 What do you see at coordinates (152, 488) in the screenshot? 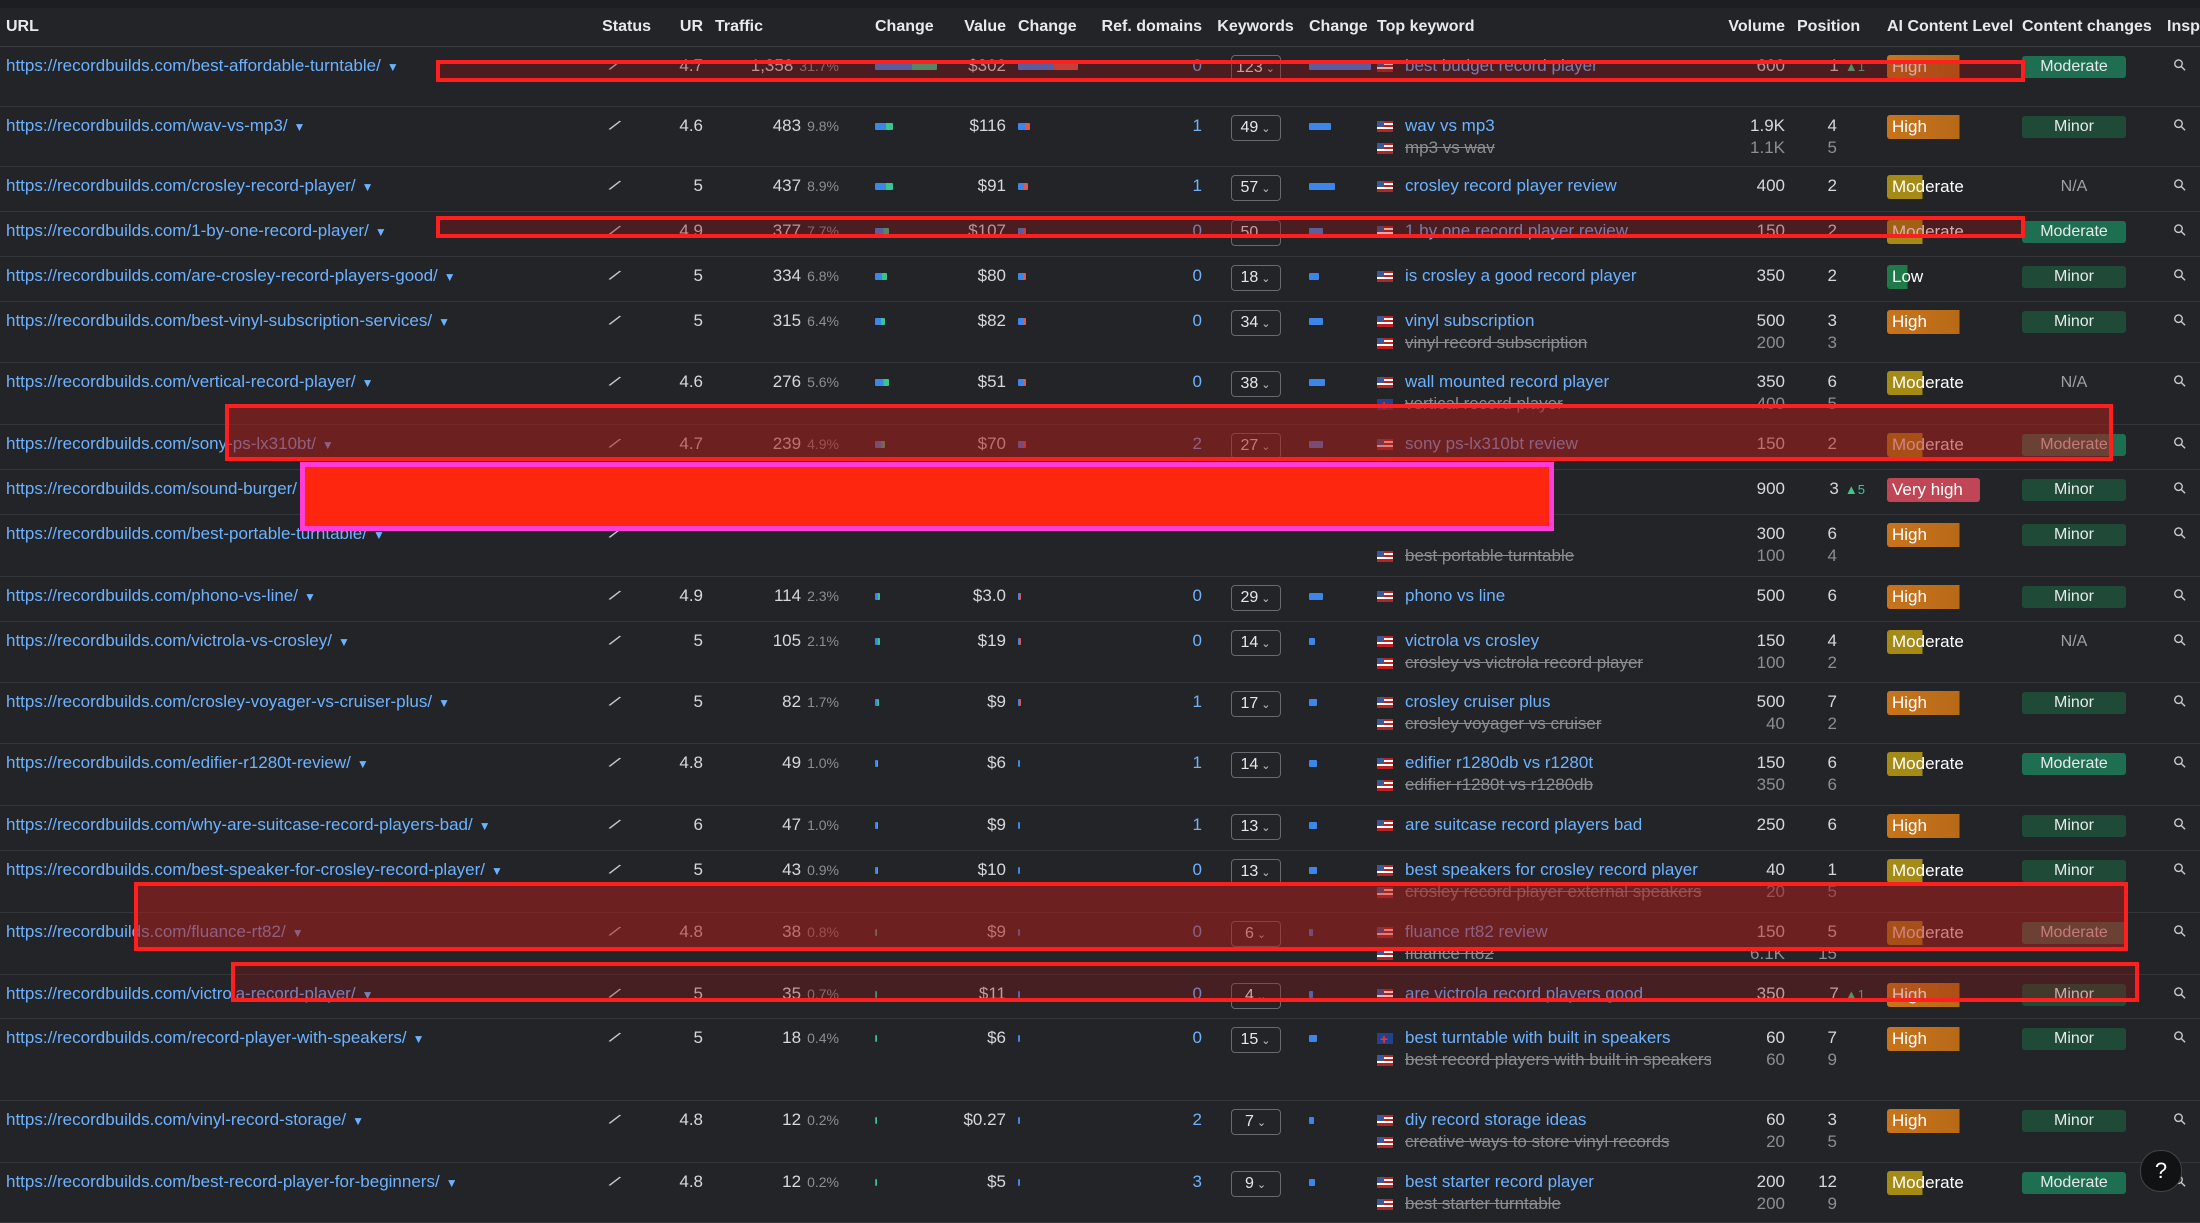
I see `page-url-link: https://recordbuilds.com/sound-burger/` at bounding box center [152, 488].